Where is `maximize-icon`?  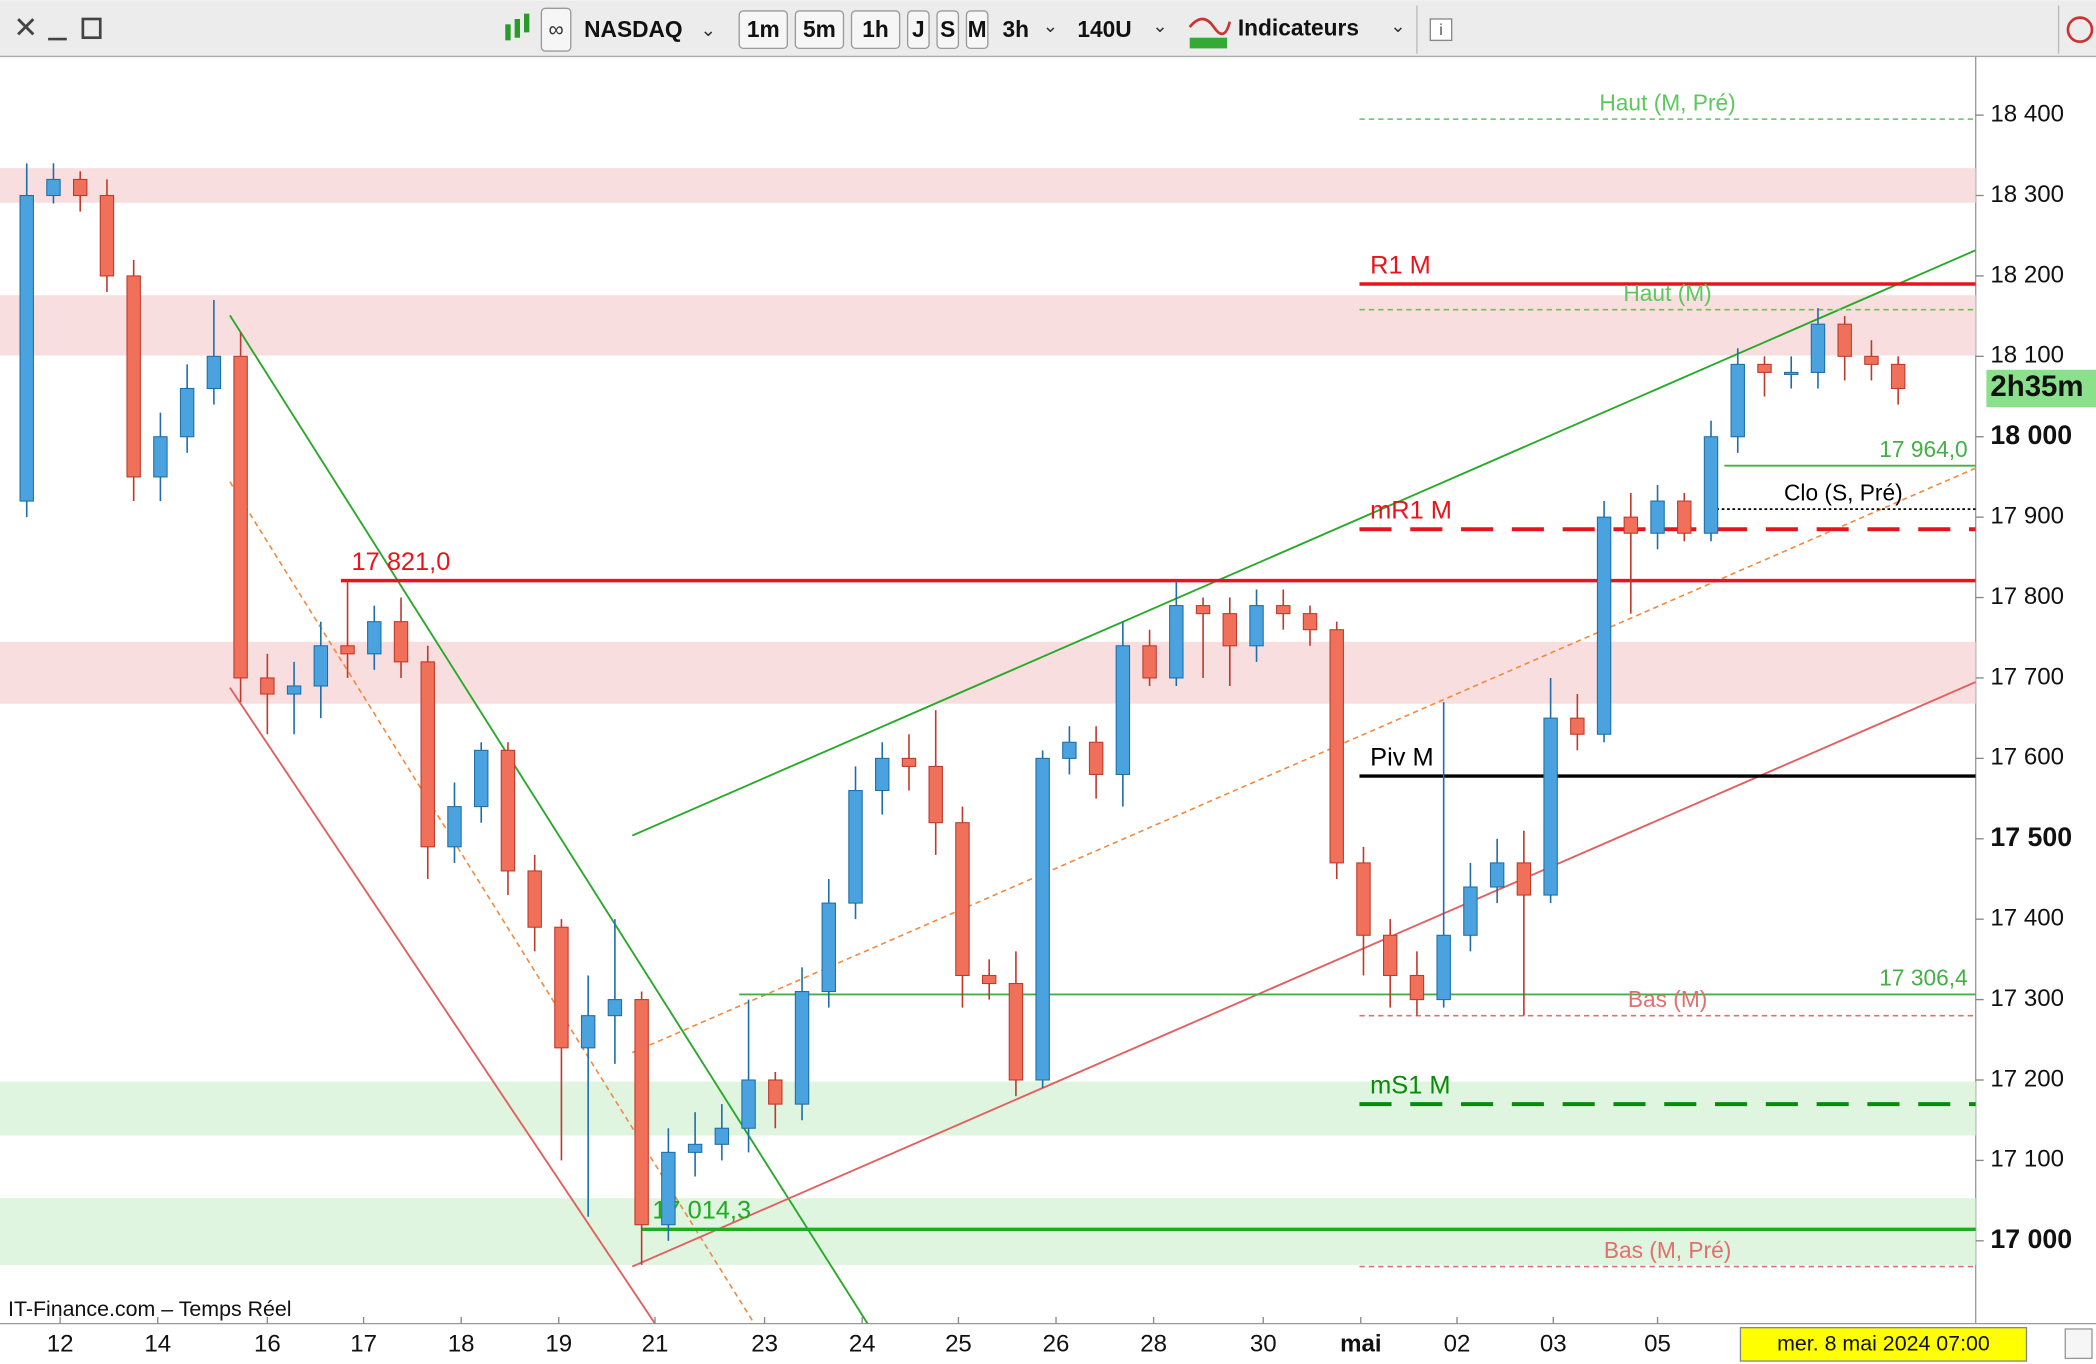
maximize-icon is located at coordinates (91, 28).